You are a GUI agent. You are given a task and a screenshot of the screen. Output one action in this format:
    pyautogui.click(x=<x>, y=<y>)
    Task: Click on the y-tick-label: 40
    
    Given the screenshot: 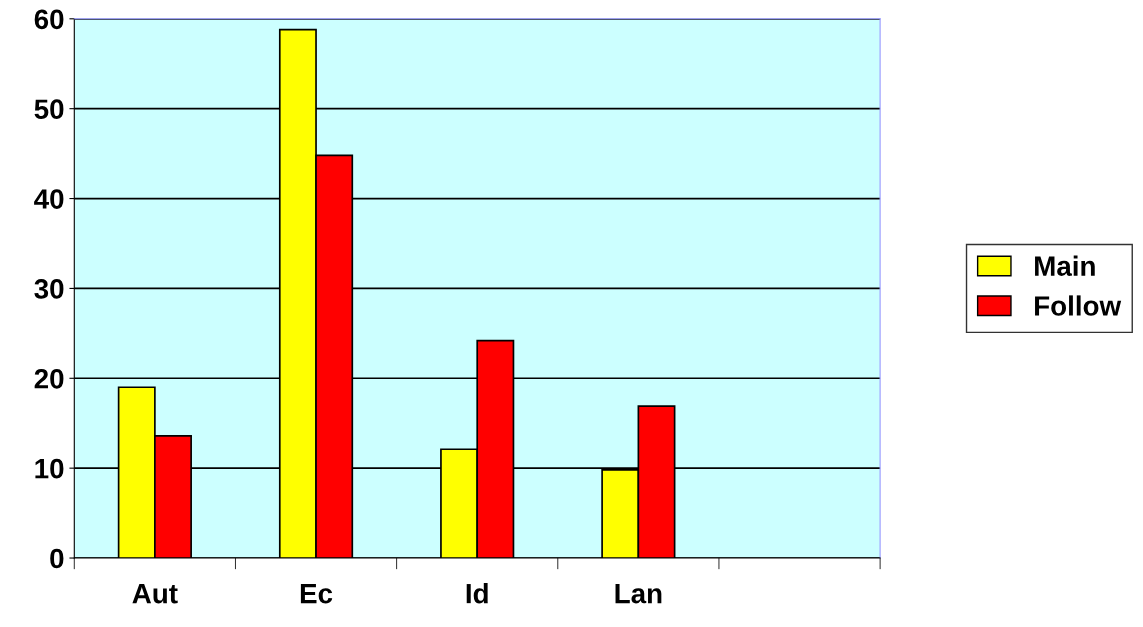 What is the action you would take?
    pyautogui.click(x=49, y=199)
    